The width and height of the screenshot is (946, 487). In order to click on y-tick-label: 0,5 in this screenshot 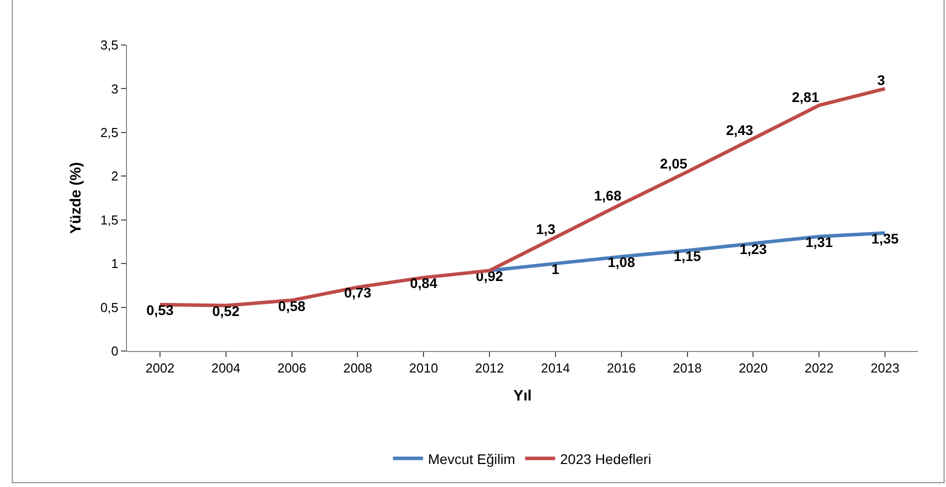, I will do `click(109, 307)`.